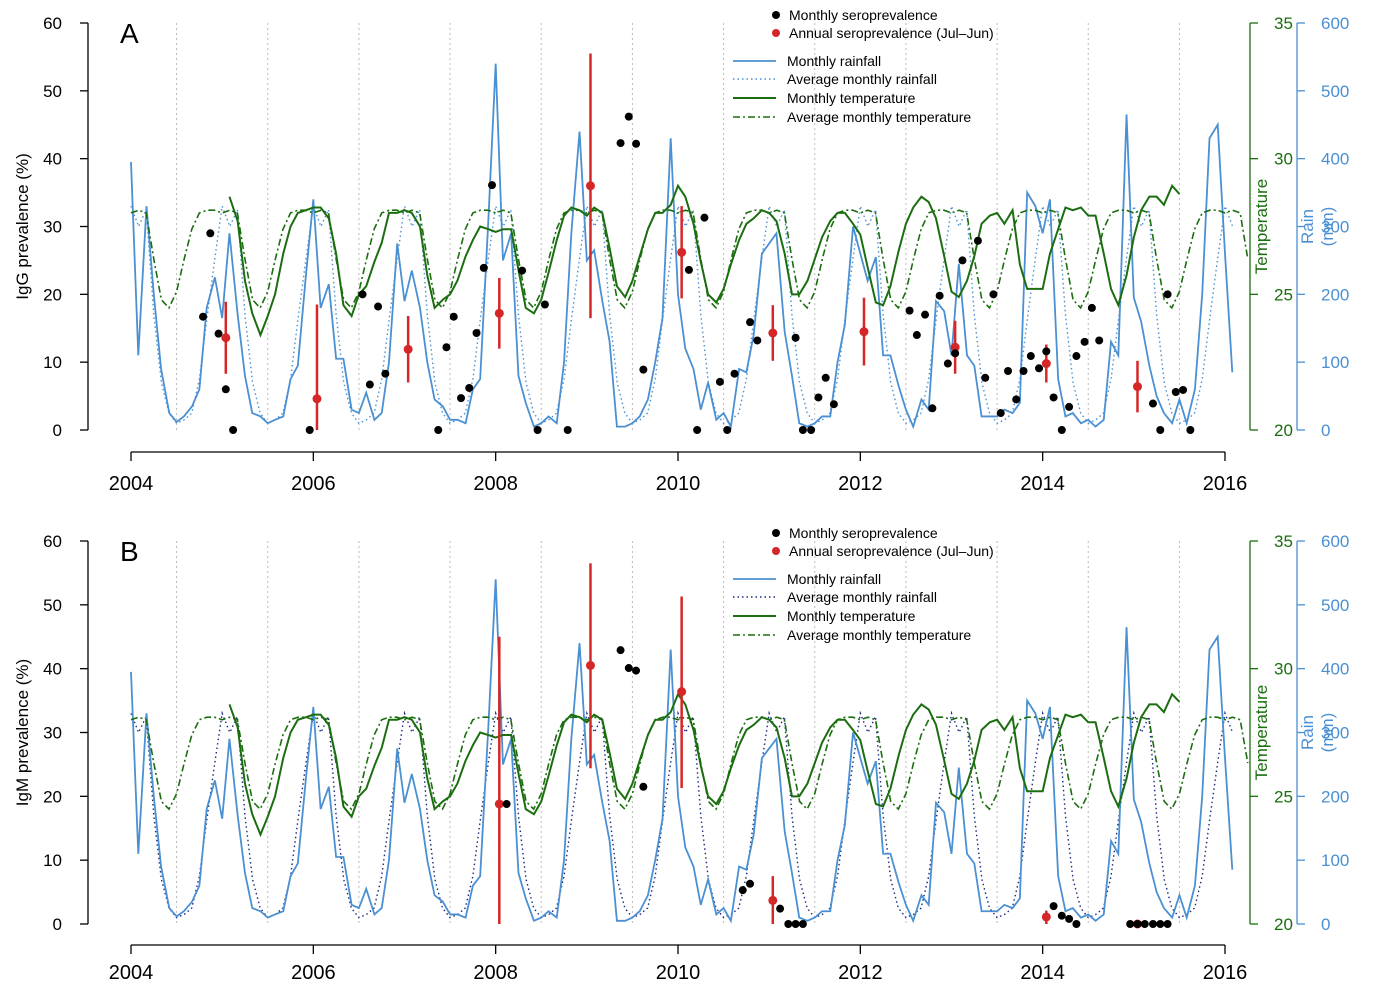 Image resolution: width=1373 pixels, height=991 pixels. Describe the element at coordinates (52, 860) in the screenshot. I see `y-tick-label: 10` at that location.